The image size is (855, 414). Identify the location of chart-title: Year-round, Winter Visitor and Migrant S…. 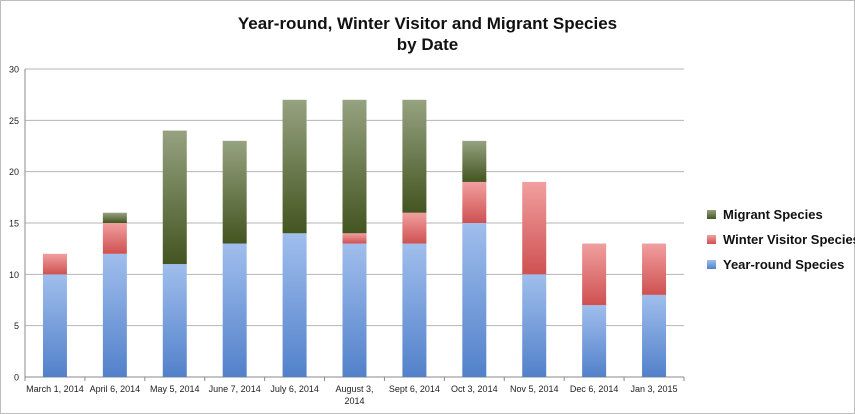
(427, 23).